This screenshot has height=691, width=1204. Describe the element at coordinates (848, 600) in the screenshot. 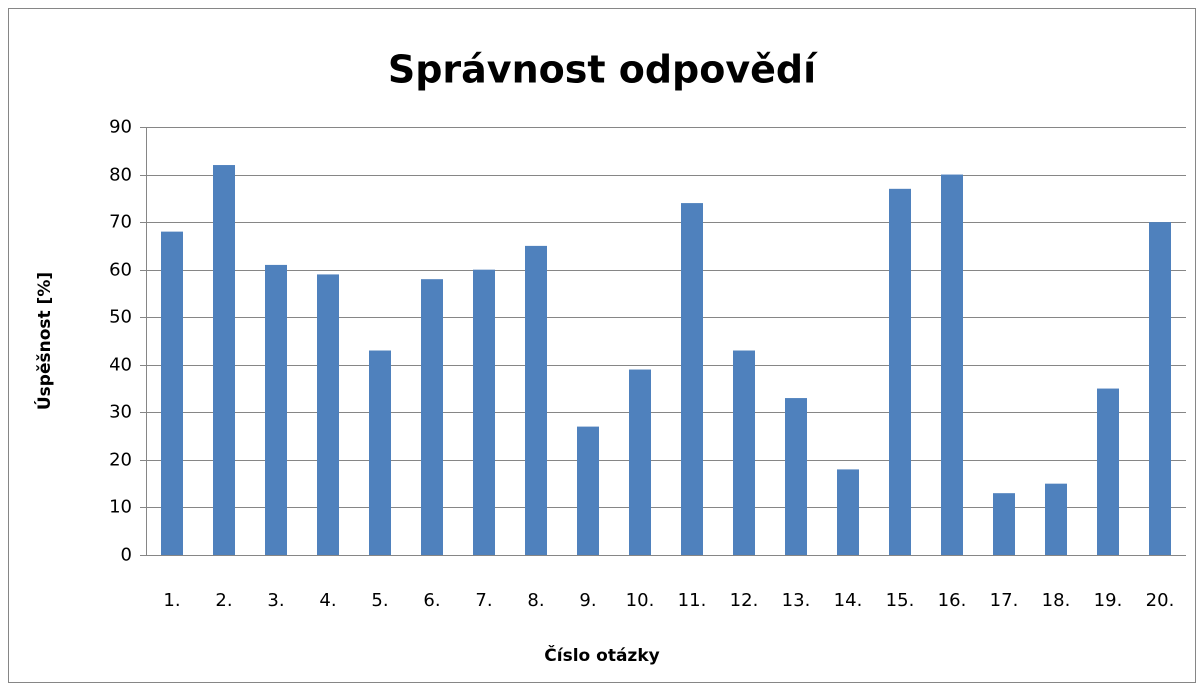

I see `x-tick-label: 14.` at that location.